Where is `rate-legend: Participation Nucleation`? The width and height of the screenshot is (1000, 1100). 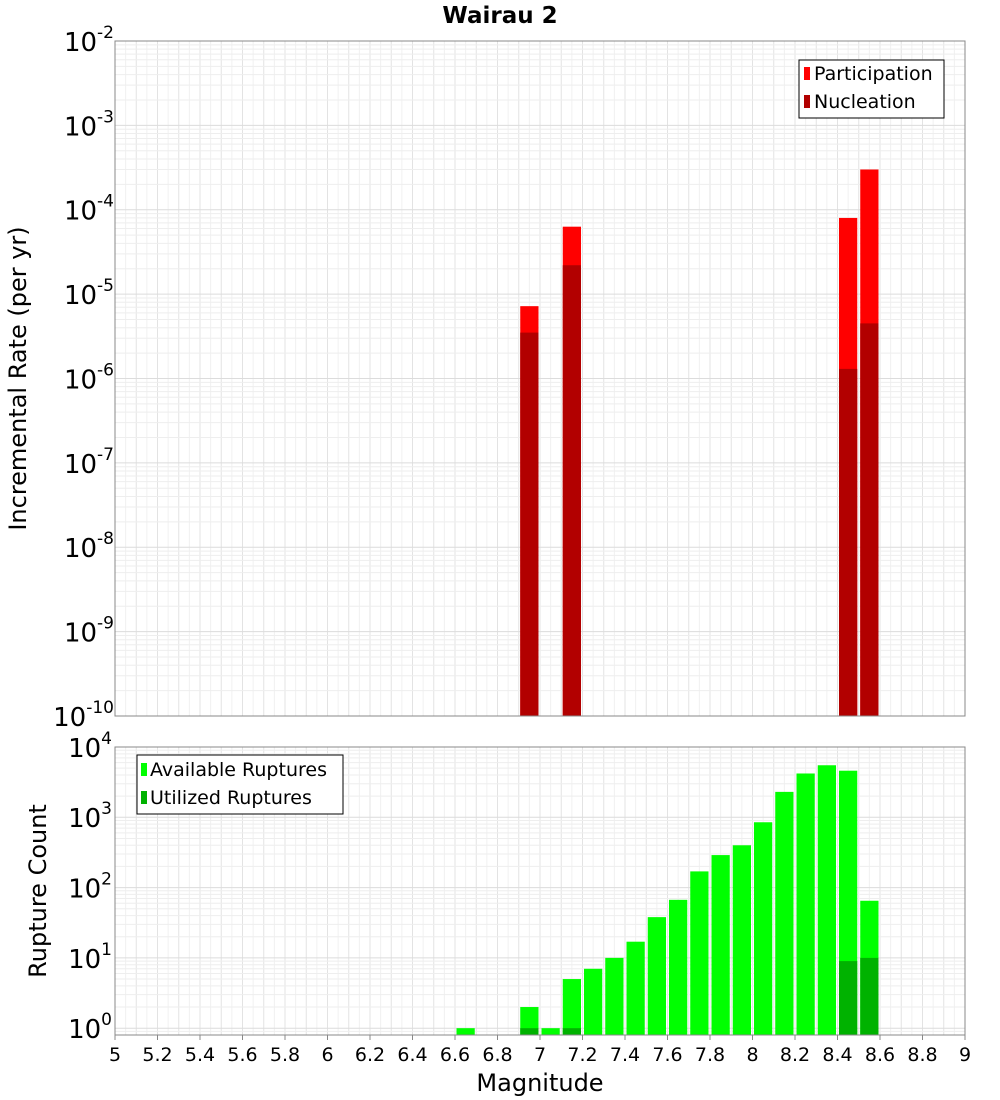
rate-legend: Participation Nucleation is located at coordinates (871, 89).